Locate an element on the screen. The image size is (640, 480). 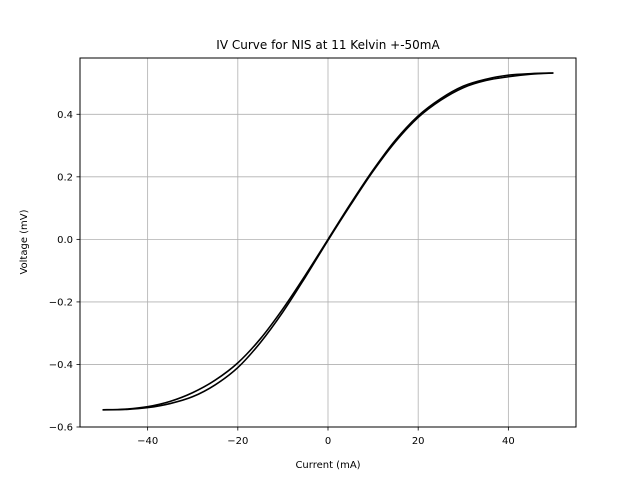
x-tick-label: −20 is located at coordinates (237, 441).